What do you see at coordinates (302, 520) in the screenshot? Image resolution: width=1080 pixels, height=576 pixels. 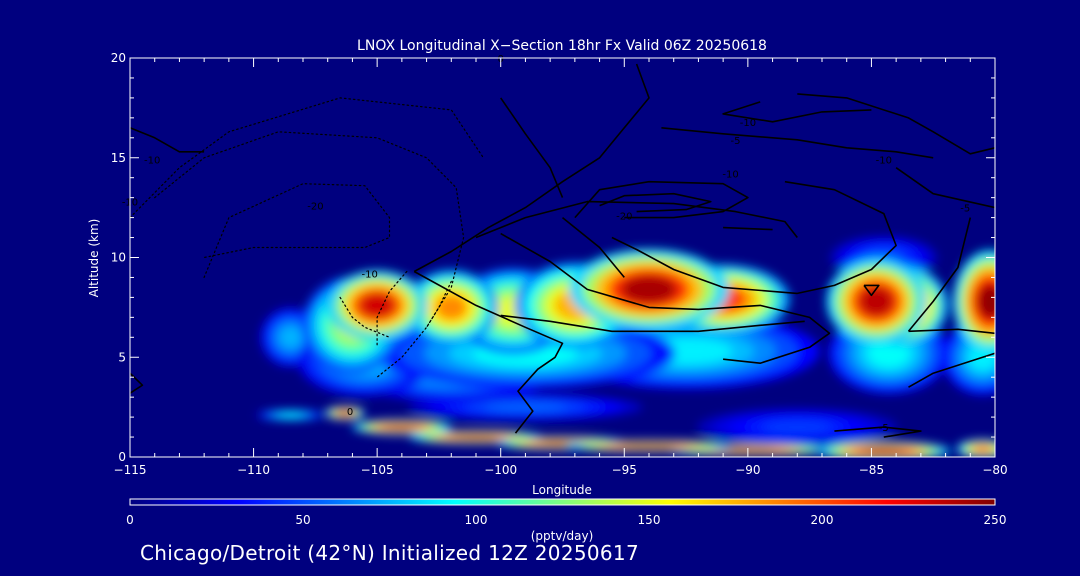 I see `colorbar-tick-label: 50` at bounding box center [302, 520].